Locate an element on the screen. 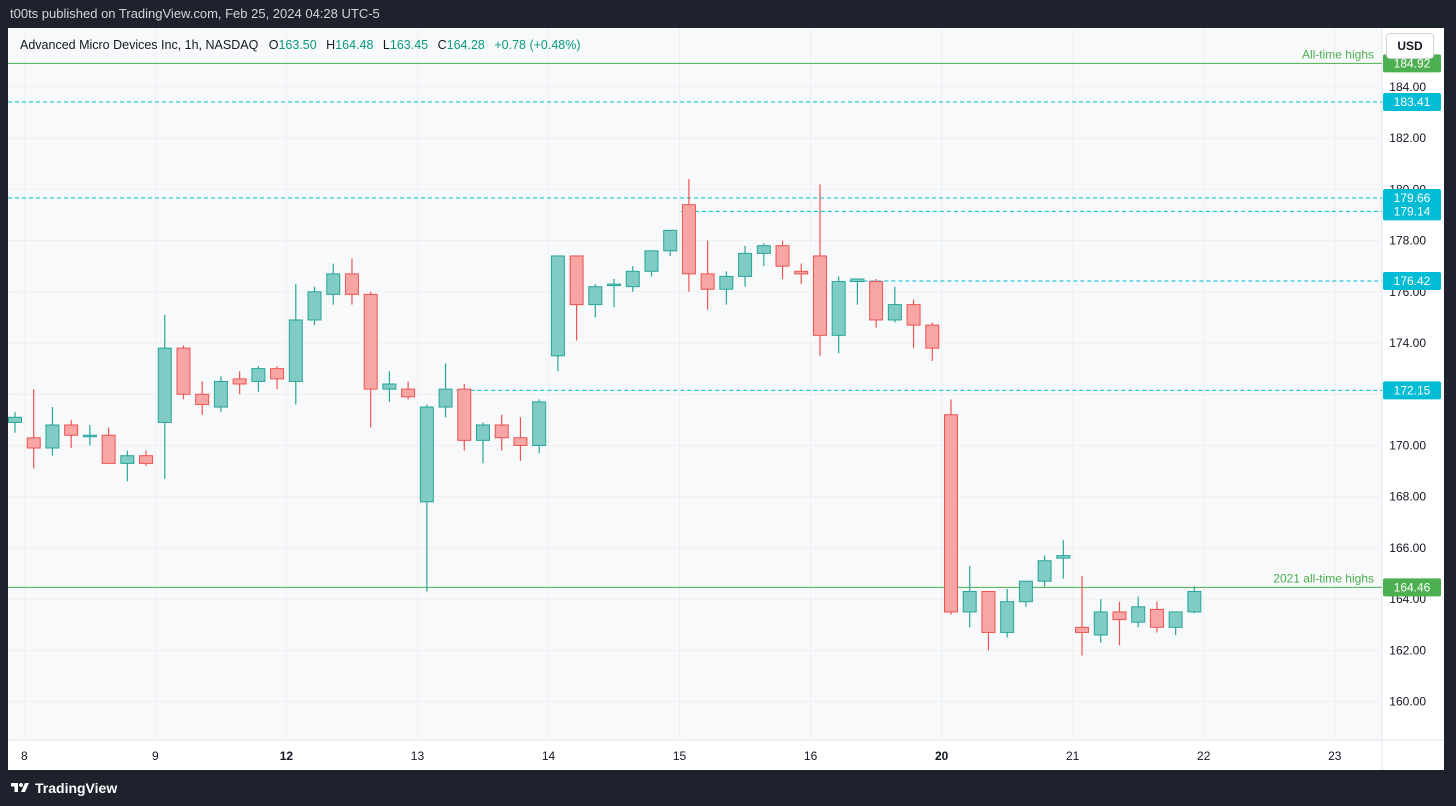  close-label: C is located at coordinates (442, 45).